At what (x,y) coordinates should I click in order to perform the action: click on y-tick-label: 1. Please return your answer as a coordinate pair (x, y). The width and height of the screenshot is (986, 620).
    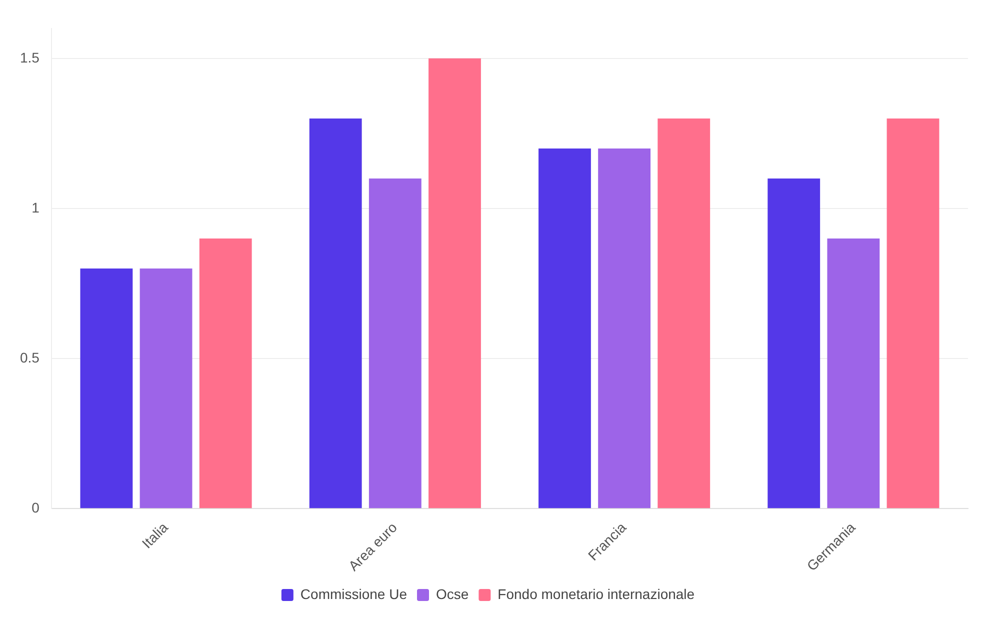
    Looking at the image, I should click on (36, 207).